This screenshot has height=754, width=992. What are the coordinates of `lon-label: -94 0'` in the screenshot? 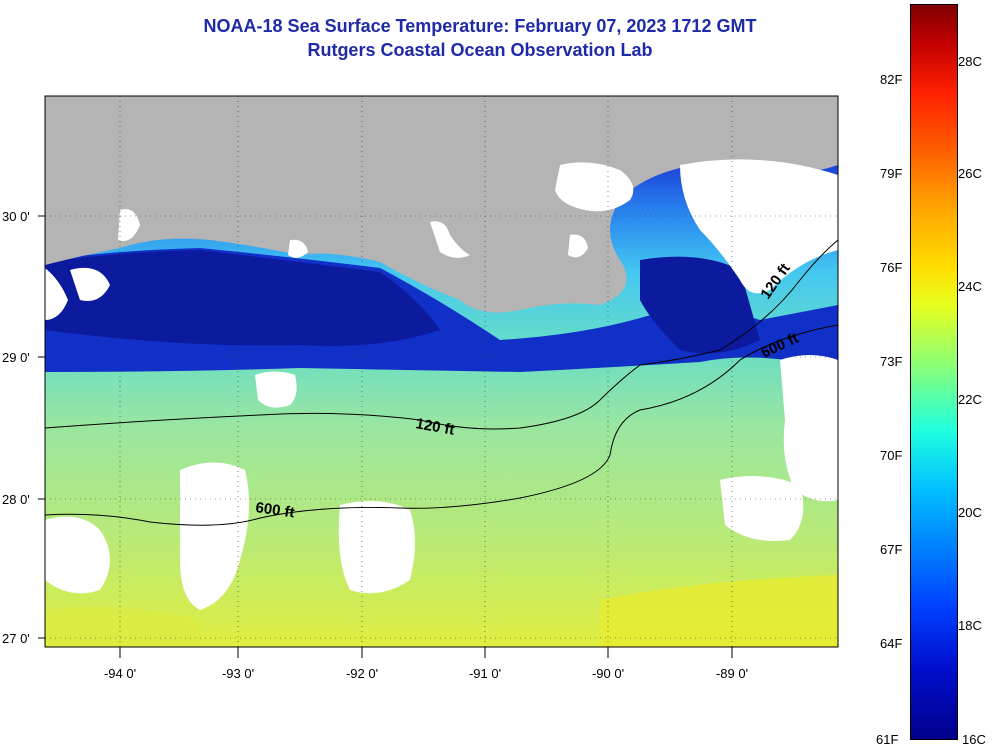 It's located at (120, 673).